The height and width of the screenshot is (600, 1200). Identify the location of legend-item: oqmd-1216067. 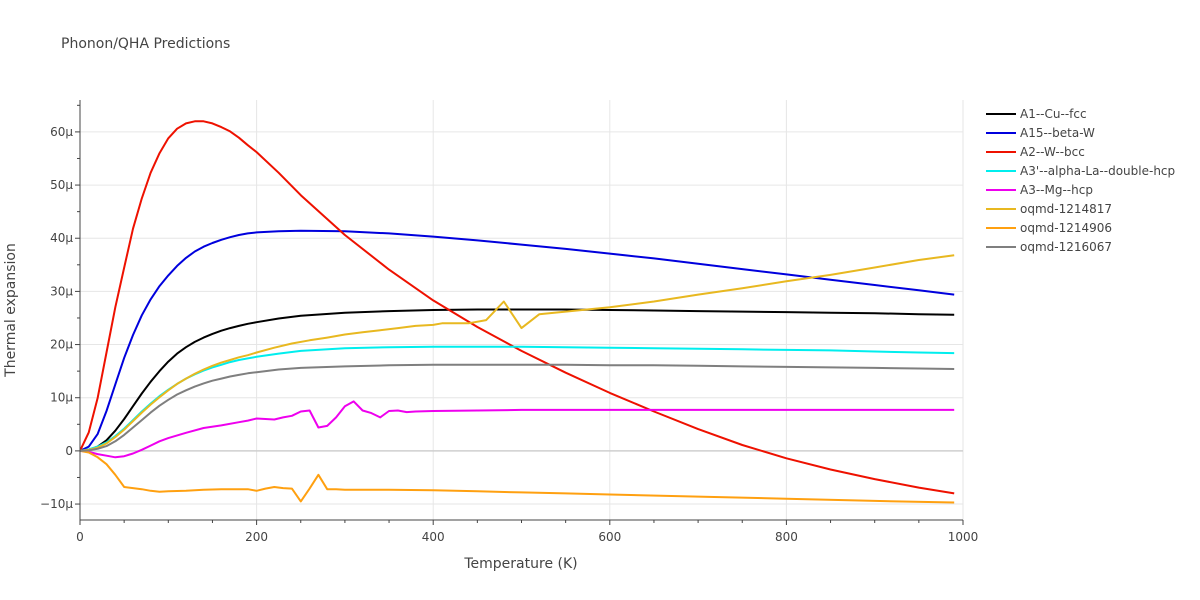
(1049, 247).